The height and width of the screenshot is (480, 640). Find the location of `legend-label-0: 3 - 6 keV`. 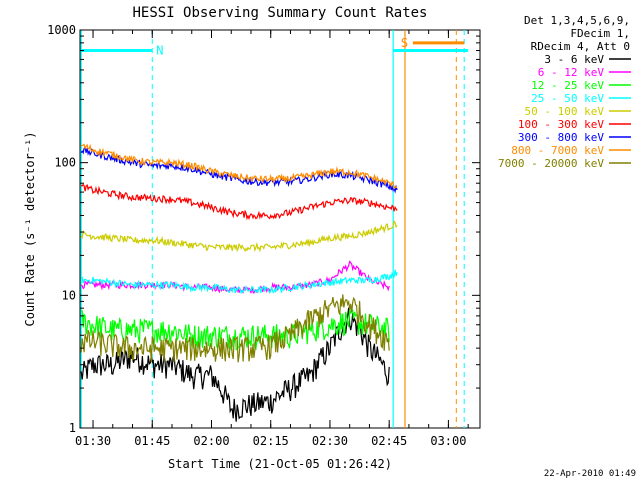

legend-label-0: 3 - 6 keV is located at coordinates (574, 59).